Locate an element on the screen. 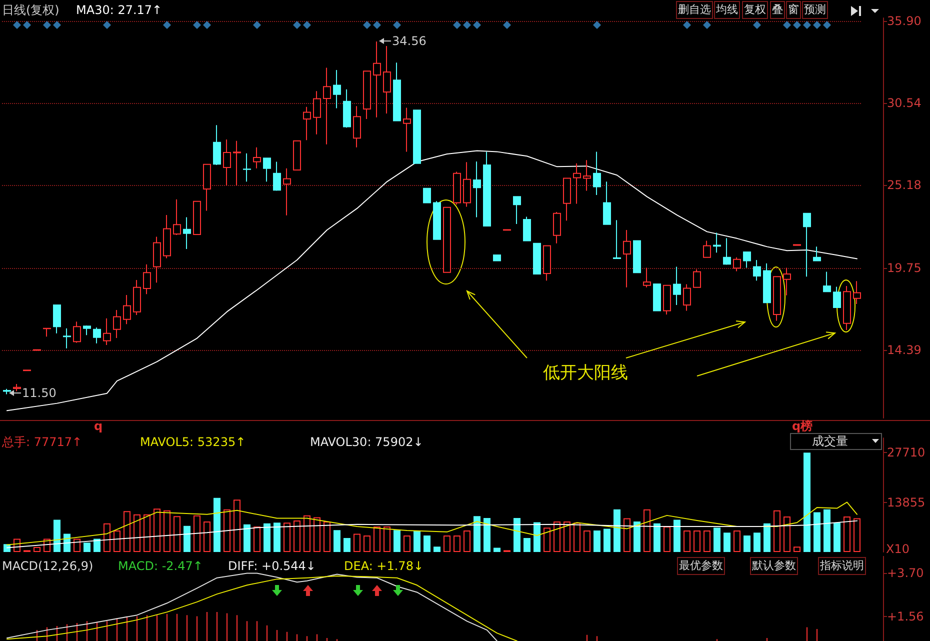 The width and height of the screenshot is (930, 641). y-tick-label: 25.18 is located at coordinates (904, 185).